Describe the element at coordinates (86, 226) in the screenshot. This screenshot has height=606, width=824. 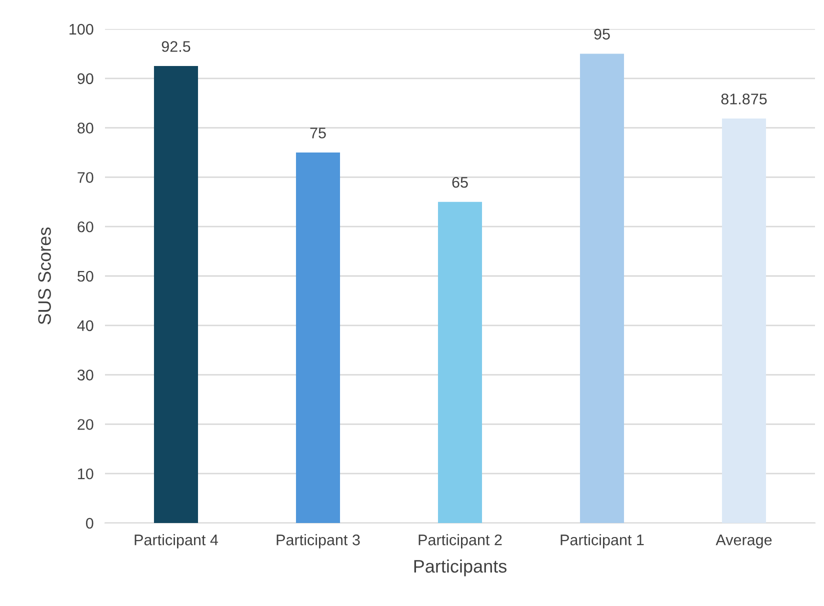
I see `y-tick-label: 60` at that location.